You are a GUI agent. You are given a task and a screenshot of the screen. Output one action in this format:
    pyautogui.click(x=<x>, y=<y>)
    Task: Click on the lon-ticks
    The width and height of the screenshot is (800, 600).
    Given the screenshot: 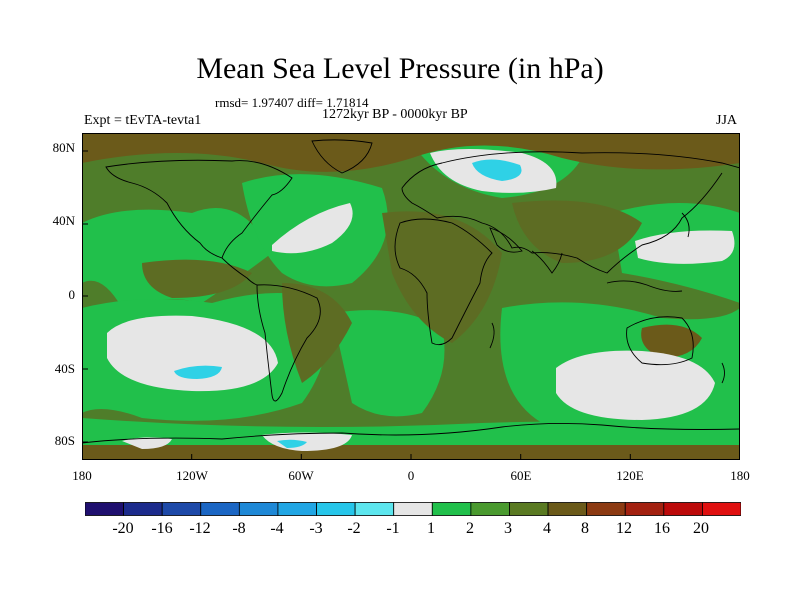 What is the action you would take?
    pyautogui.click(x=411, y=457)
    